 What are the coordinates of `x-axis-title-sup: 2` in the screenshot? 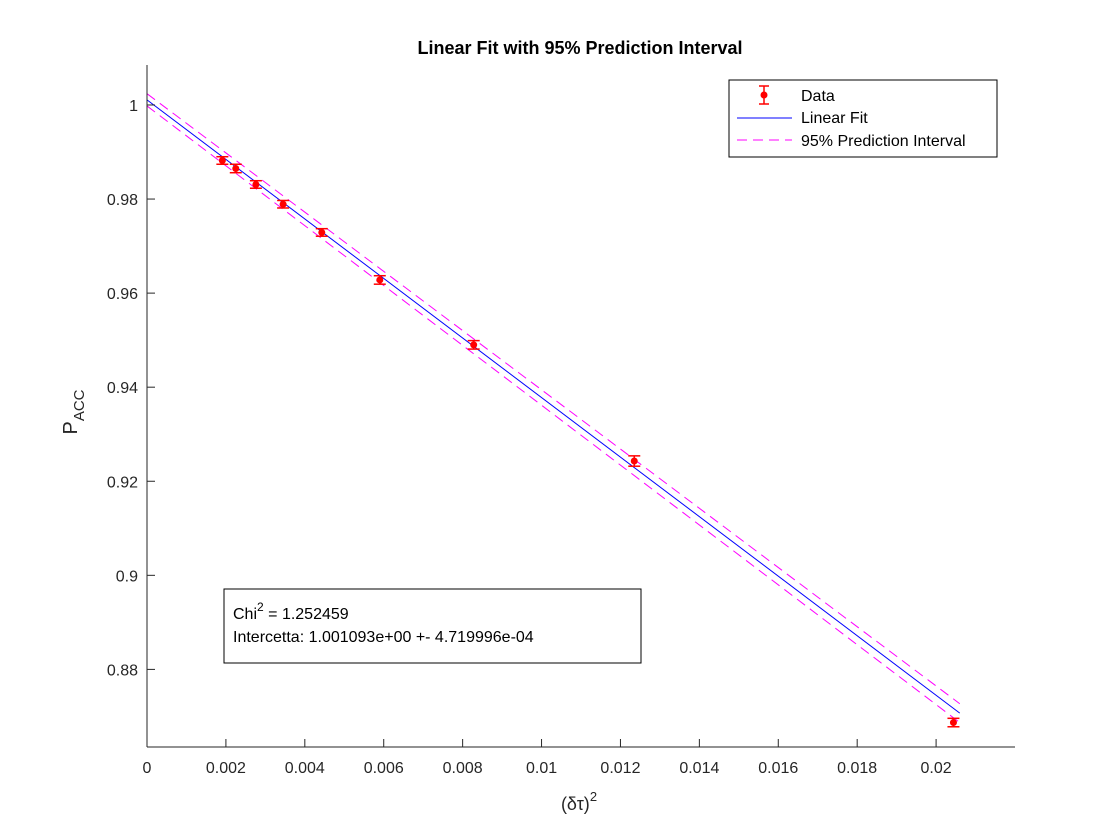 It's located at (593, 796).